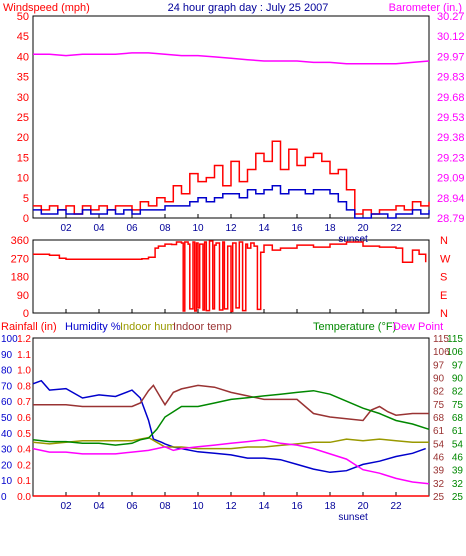 This screenshot has height=556, width=466. Describe the element at coordinates (458, 431) in the screenshot. I see `temp-tick-label: 61` at that location.